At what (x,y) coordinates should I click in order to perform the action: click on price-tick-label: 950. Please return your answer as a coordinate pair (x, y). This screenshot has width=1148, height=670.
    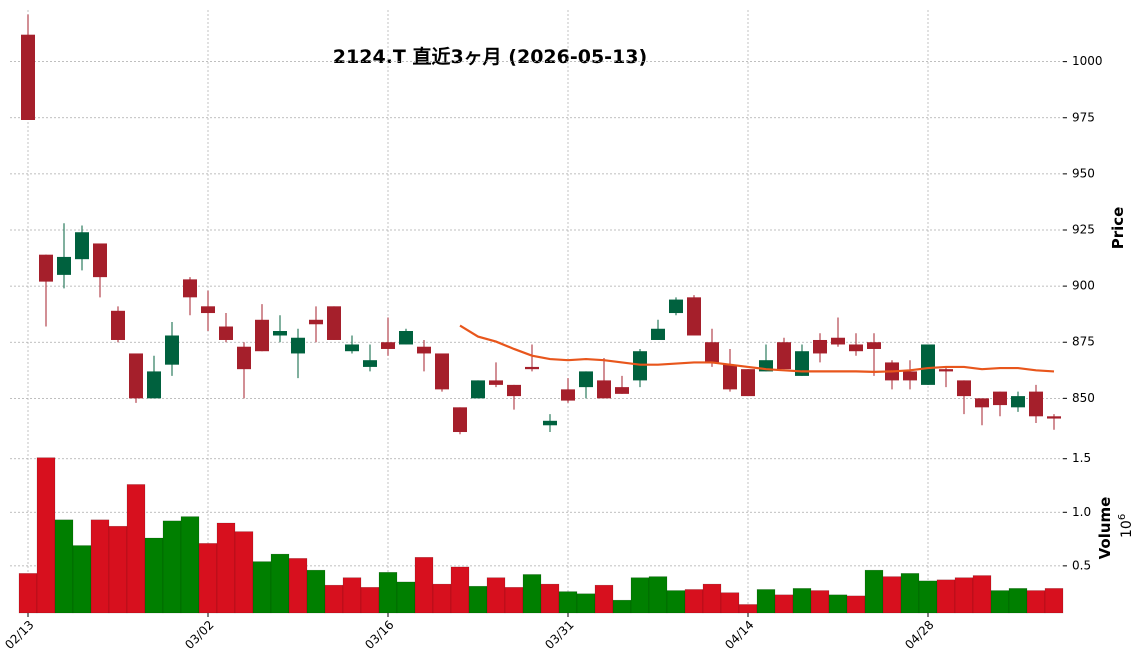
    Looking at the image, I should click on (1083, 173).